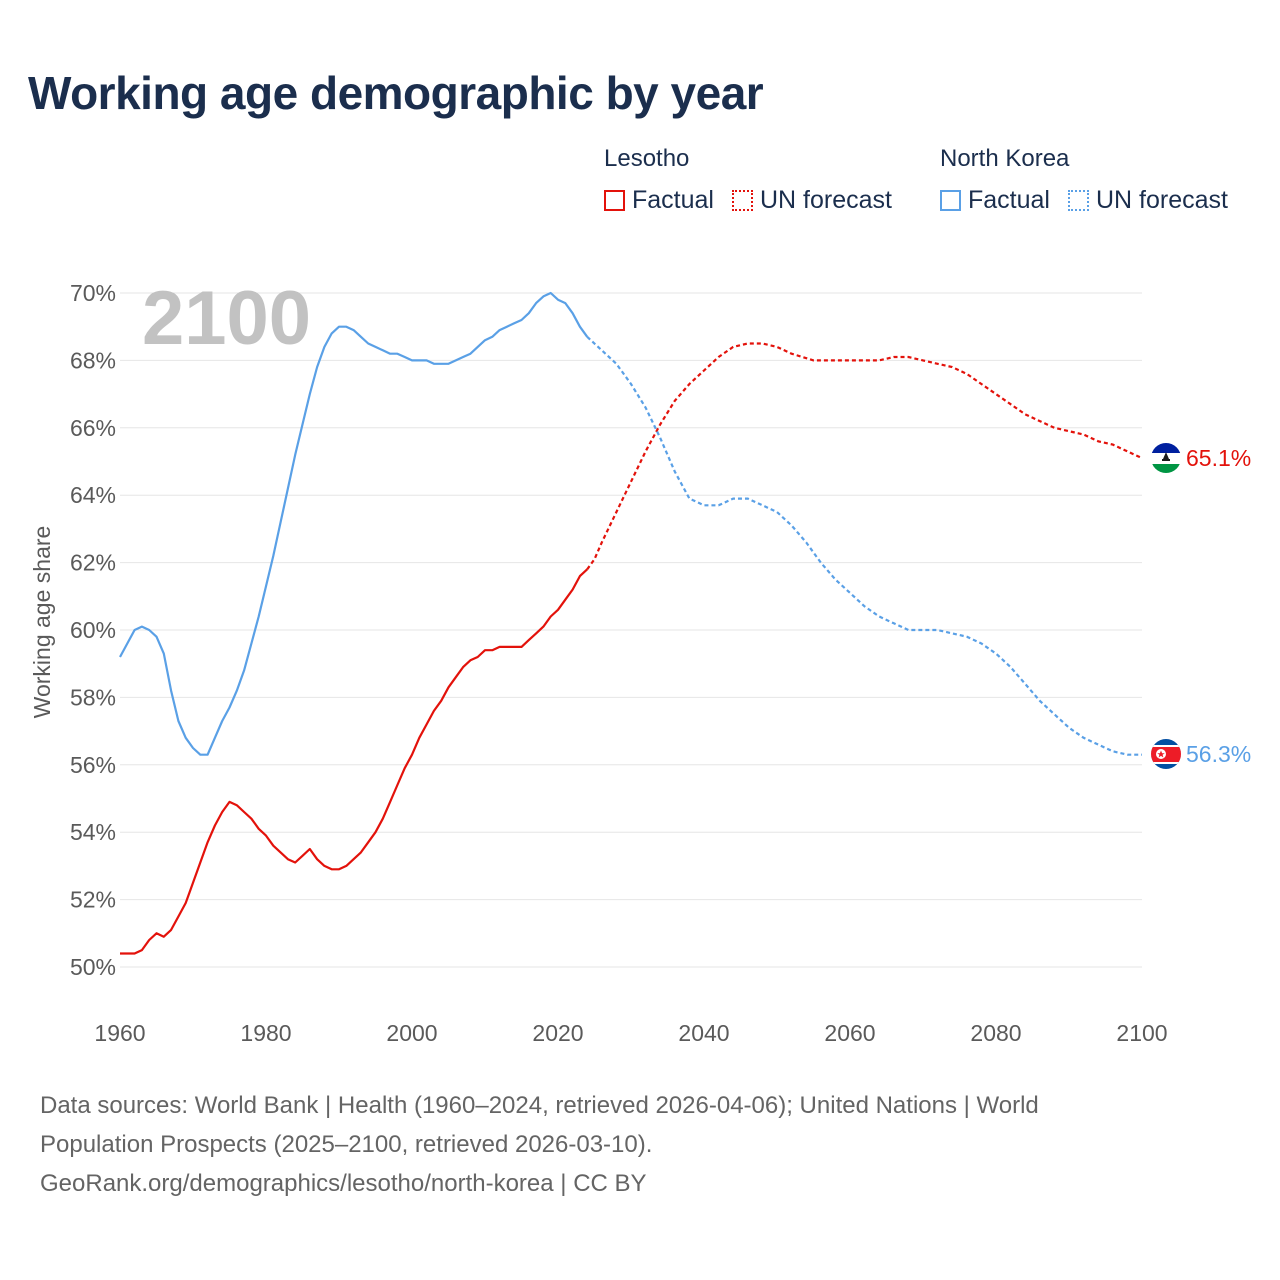  What do you see at coordinates (93, 495) in the screenshot?
I see `y-tick-label: 64%` at bounding box center [93, 495].